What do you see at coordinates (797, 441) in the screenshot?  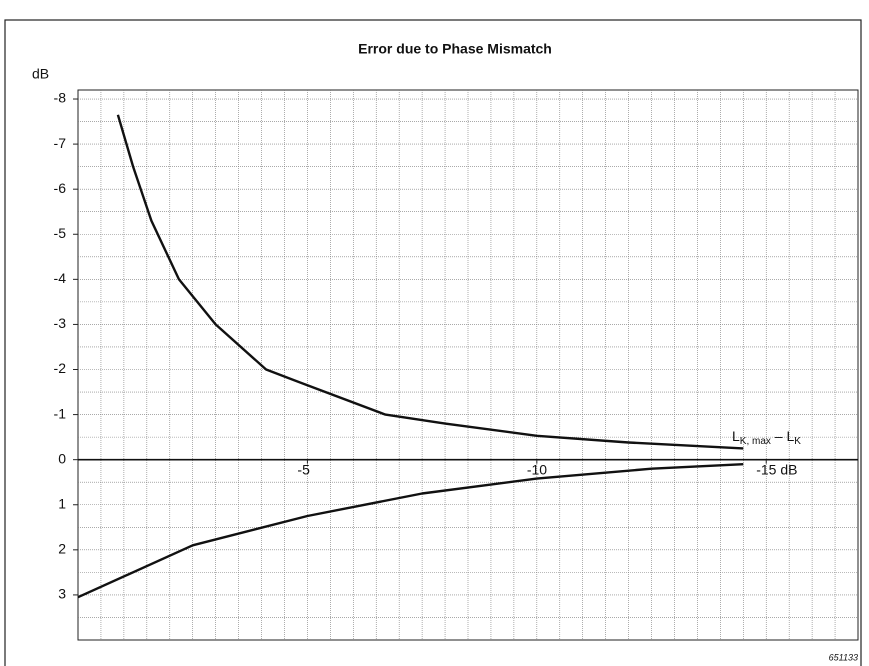 I see `annotation-part: K` at bounding box center [797, 441].